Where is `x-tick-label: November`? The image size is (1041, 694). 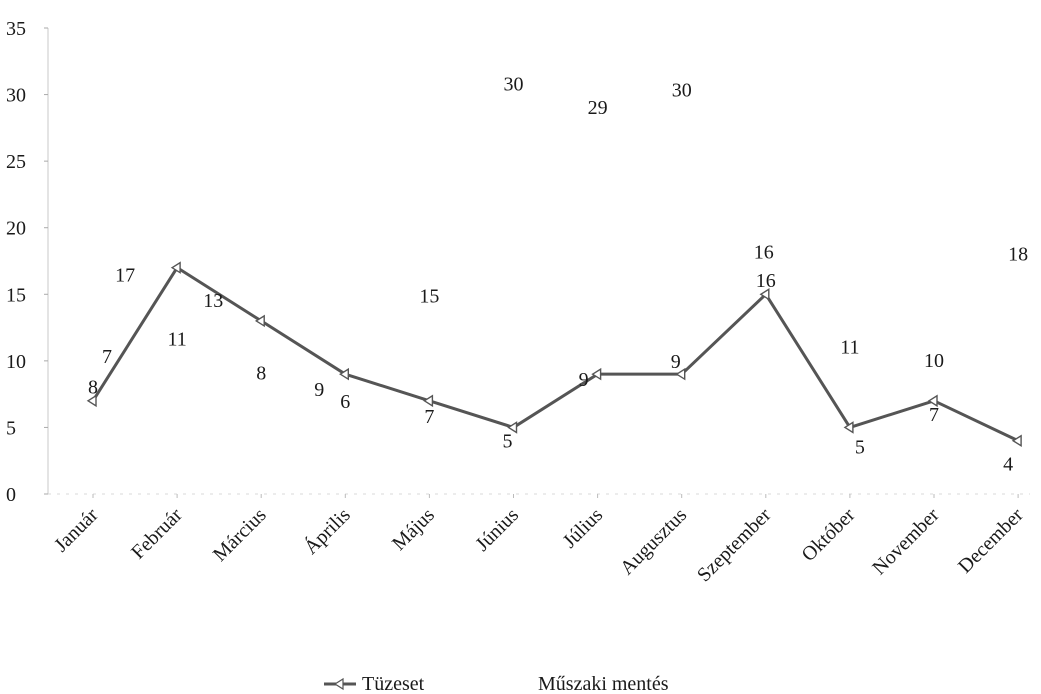
x-tick-label: November is located at coordinates (905, 541).